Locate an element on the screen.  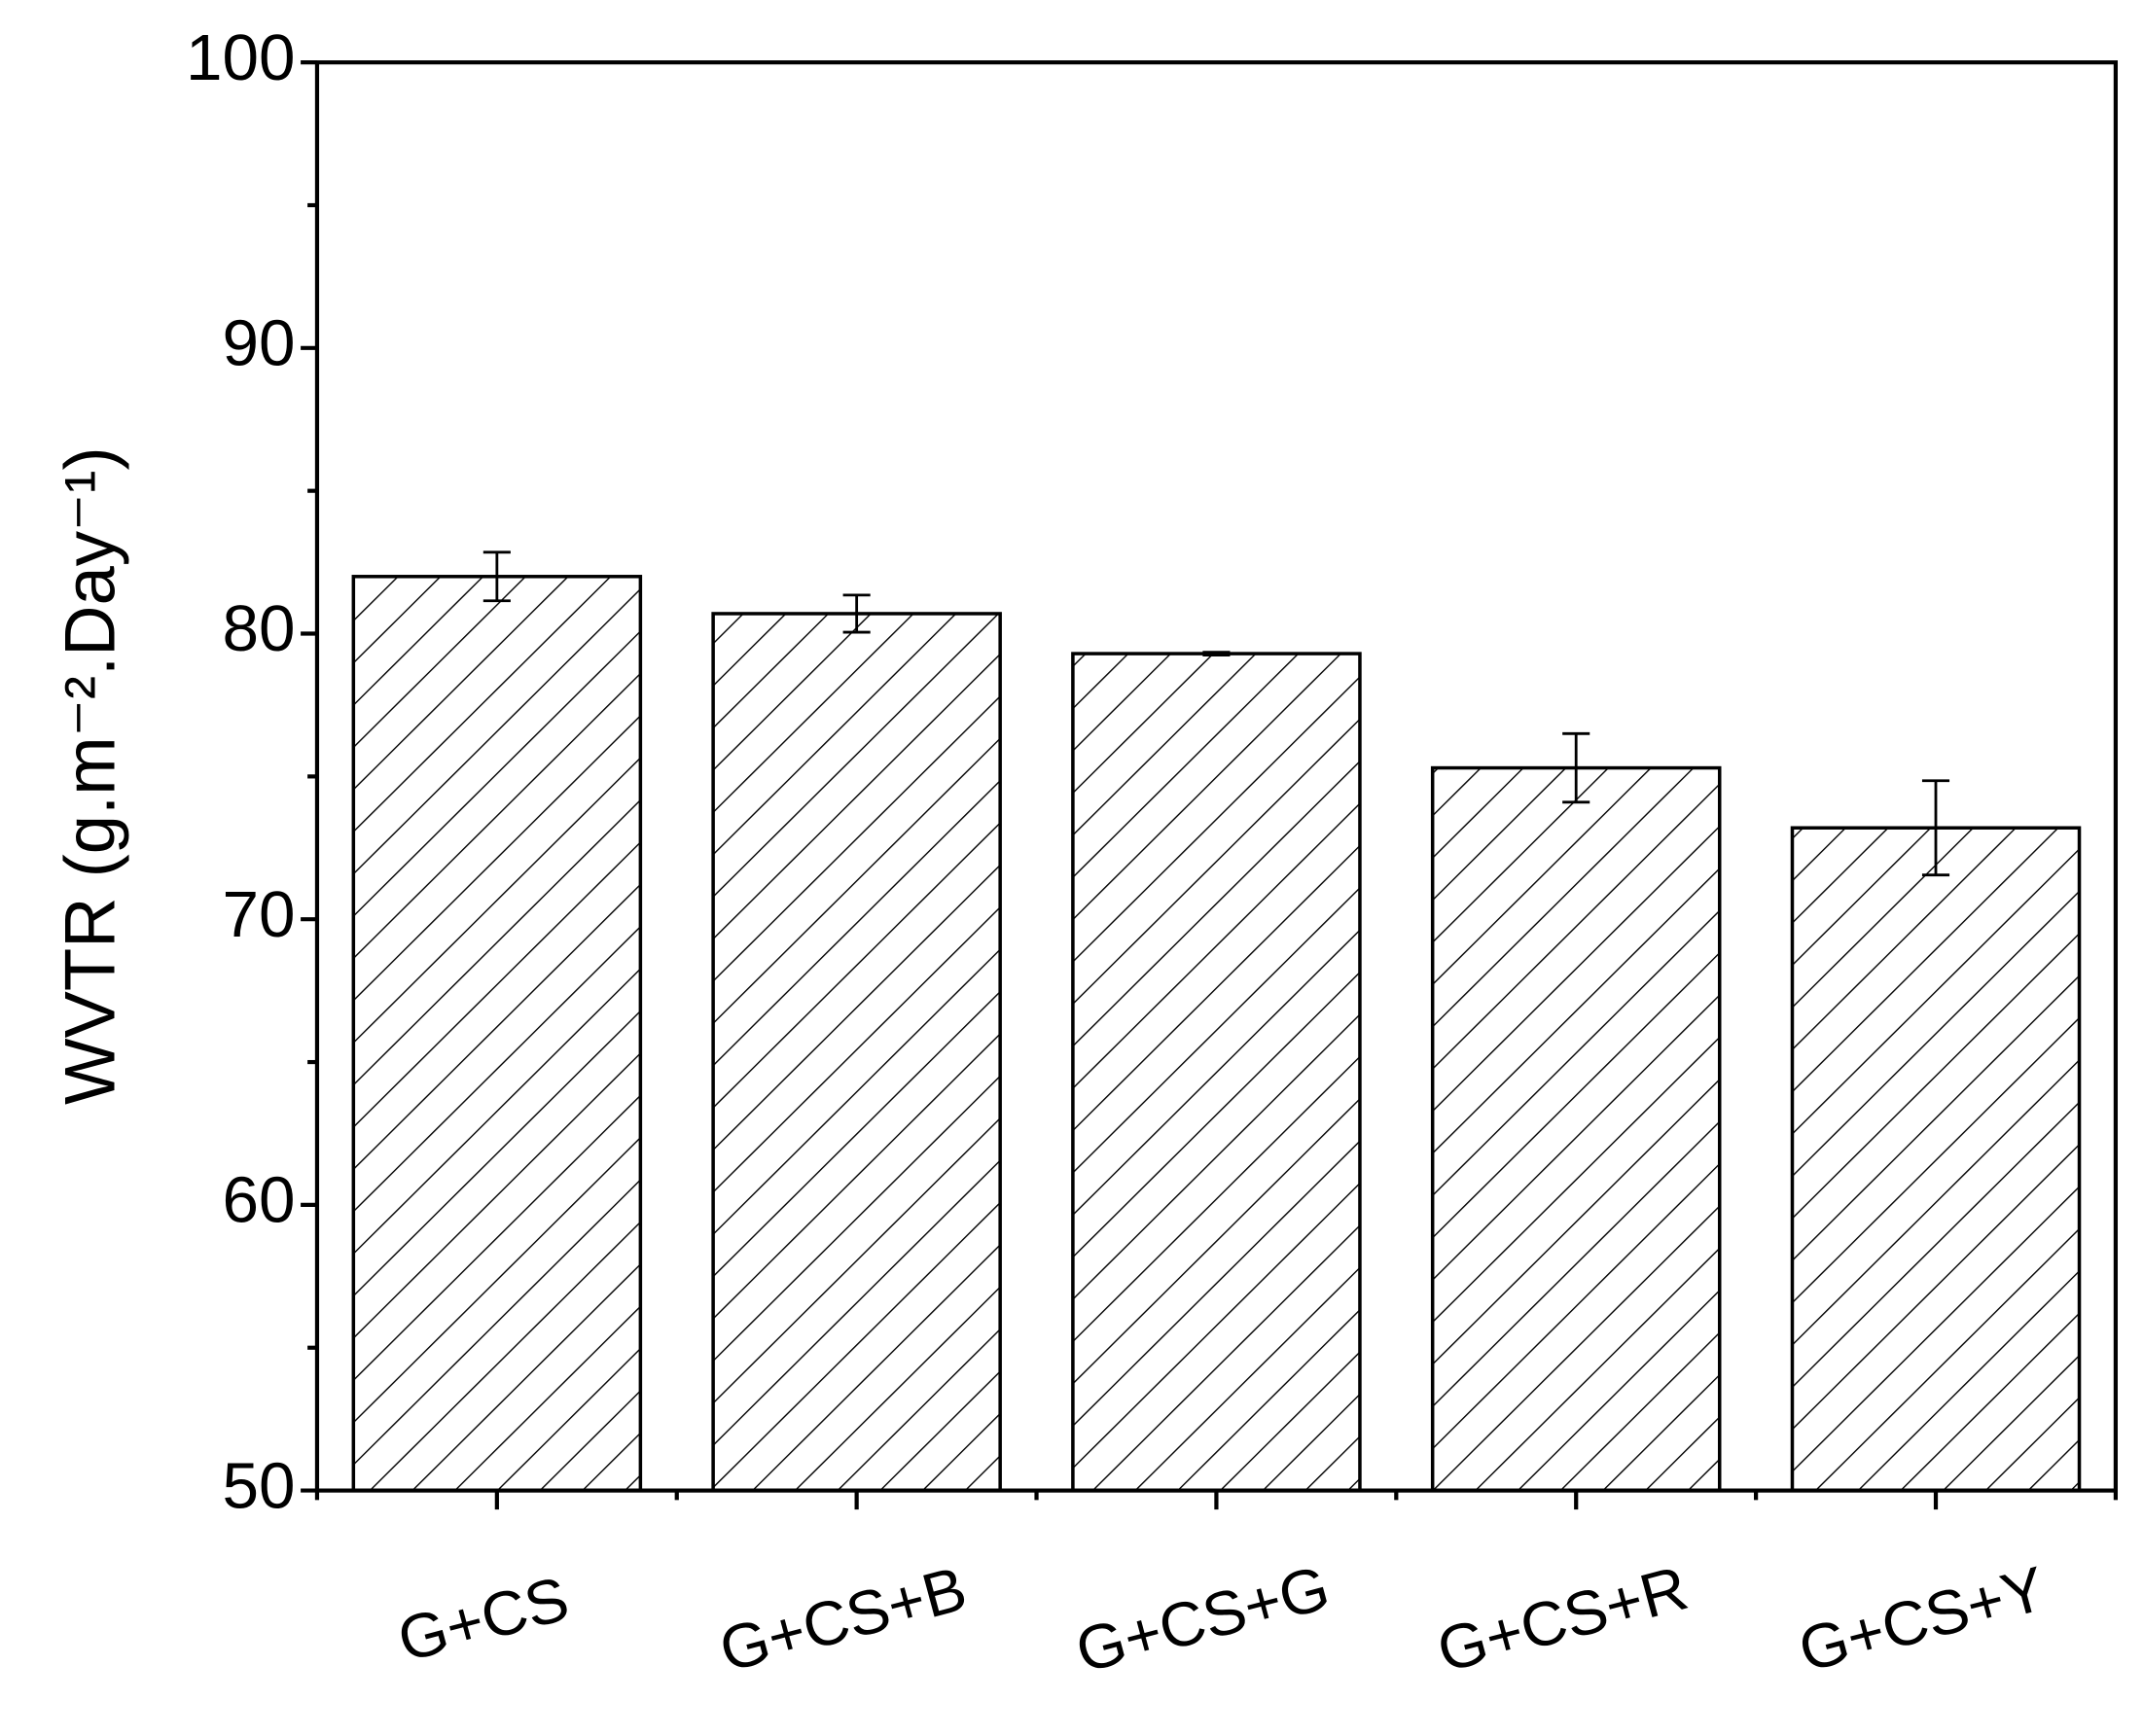
y-tick-label: 70 is located at coordinates (258, 915).